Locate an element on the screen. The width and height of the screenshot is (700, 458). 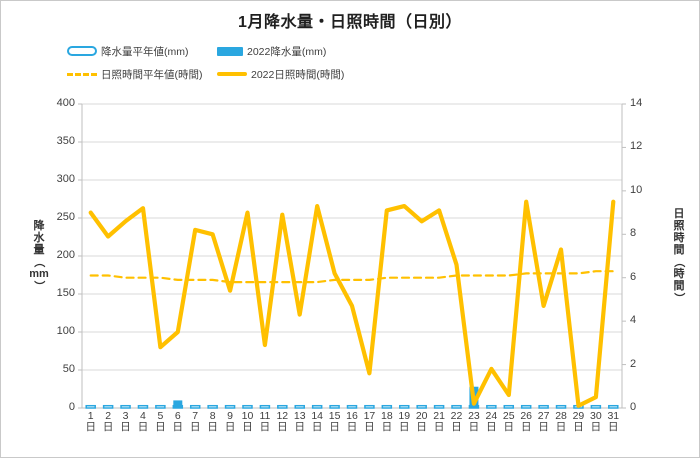
legend-item-precip-normal: 降水量平年値(mm) is located at coordinates (128, 51).